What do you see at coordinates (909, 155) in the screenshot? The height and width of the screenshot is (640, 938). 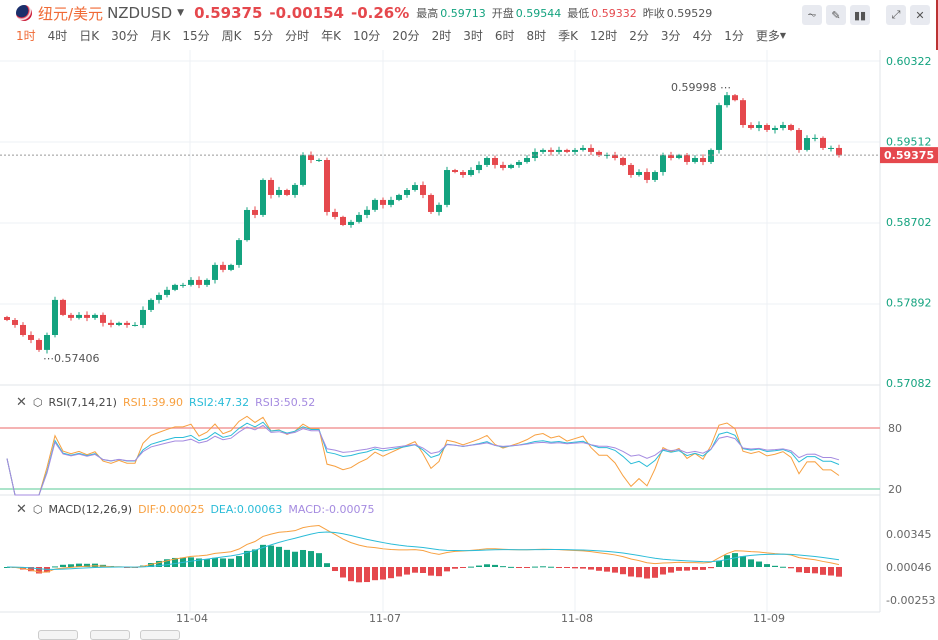 I see `current-price-badge` at bounding box center [909, 155].